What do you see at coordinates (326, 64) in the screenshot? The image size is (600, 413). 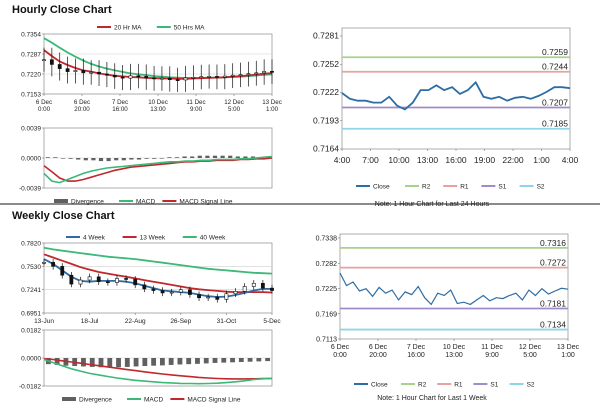 I see `last24-ytick-label: 0.7252` at bounding box center [326, 64].